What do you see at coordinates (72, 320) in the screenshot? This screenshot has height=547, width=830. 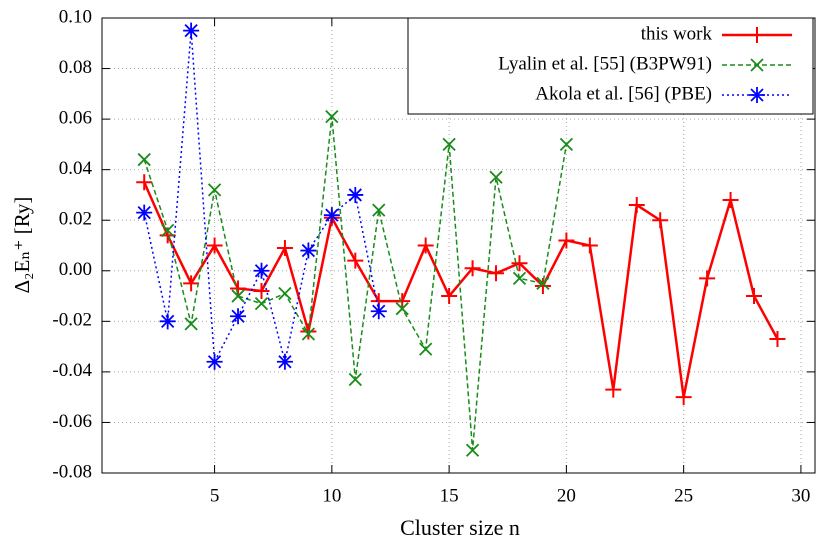 I see `y-tick-label: -0.02` at bounding box center [72, 320].